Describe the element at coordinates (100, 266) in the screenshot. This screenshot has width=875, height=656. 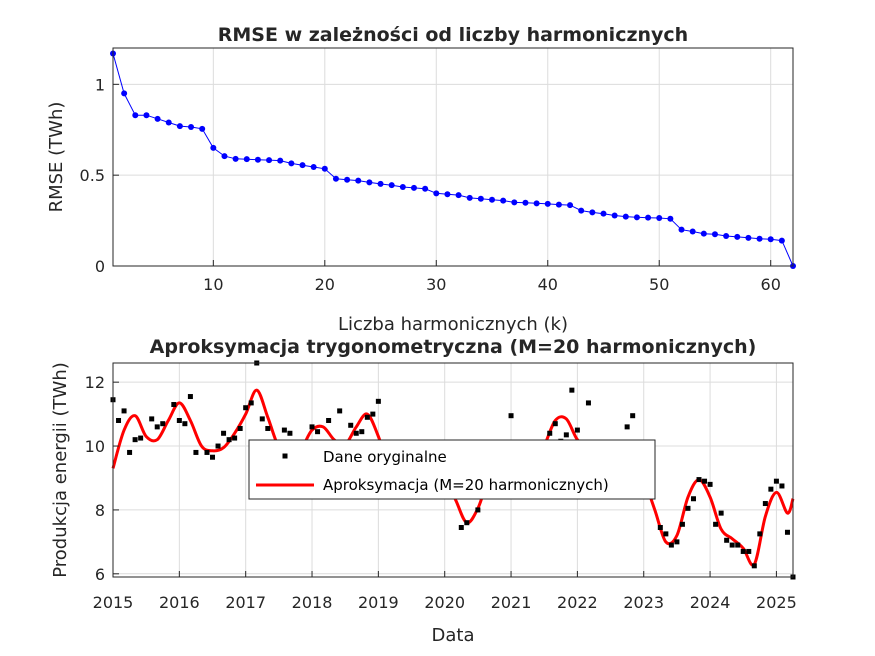
I see `rmse-y-tick-label: 0` at that location.